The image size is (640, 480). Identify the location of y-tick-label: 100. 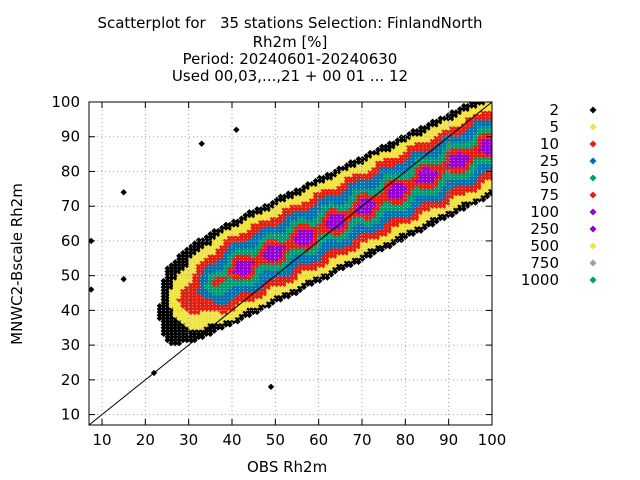
(65, 102).